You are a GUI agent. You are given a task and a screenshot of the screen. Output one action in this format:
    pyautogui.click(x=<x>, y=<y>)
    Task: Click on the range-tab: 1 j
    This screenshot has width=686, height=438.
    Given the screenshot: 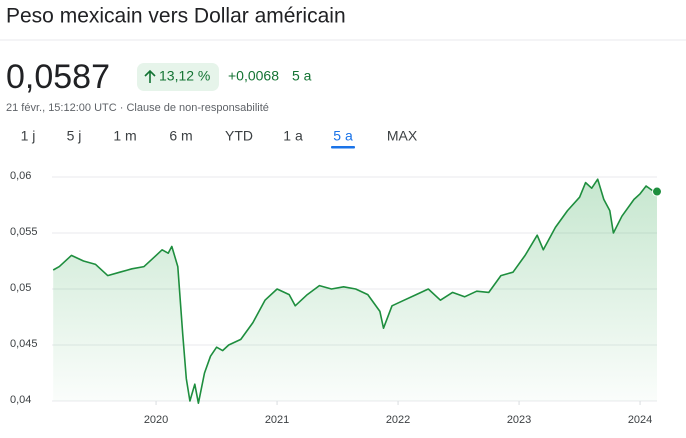 What is the action you would take?
    pyautogui.click(x=28, y=136)
    